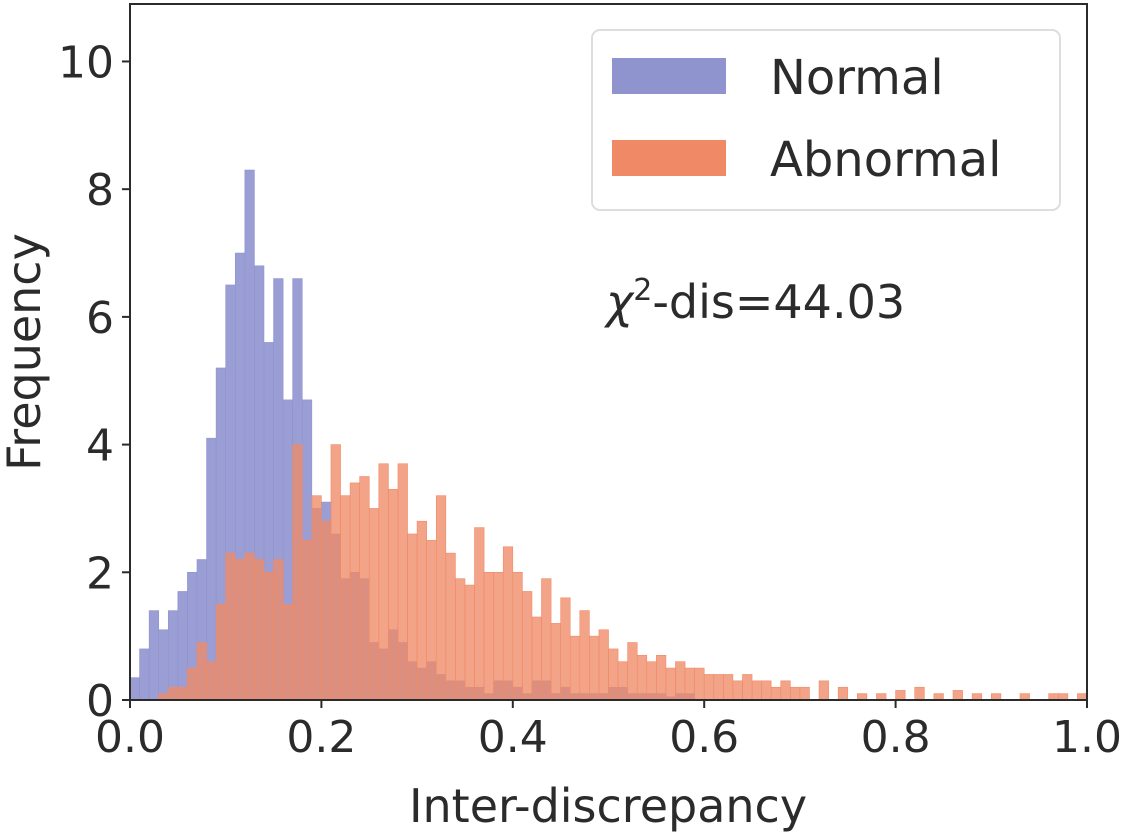  What do you see at coordinates (669, 158) in the screenshot?
I see `legend-swatch-abnormal` at bounding box center [669, 158].